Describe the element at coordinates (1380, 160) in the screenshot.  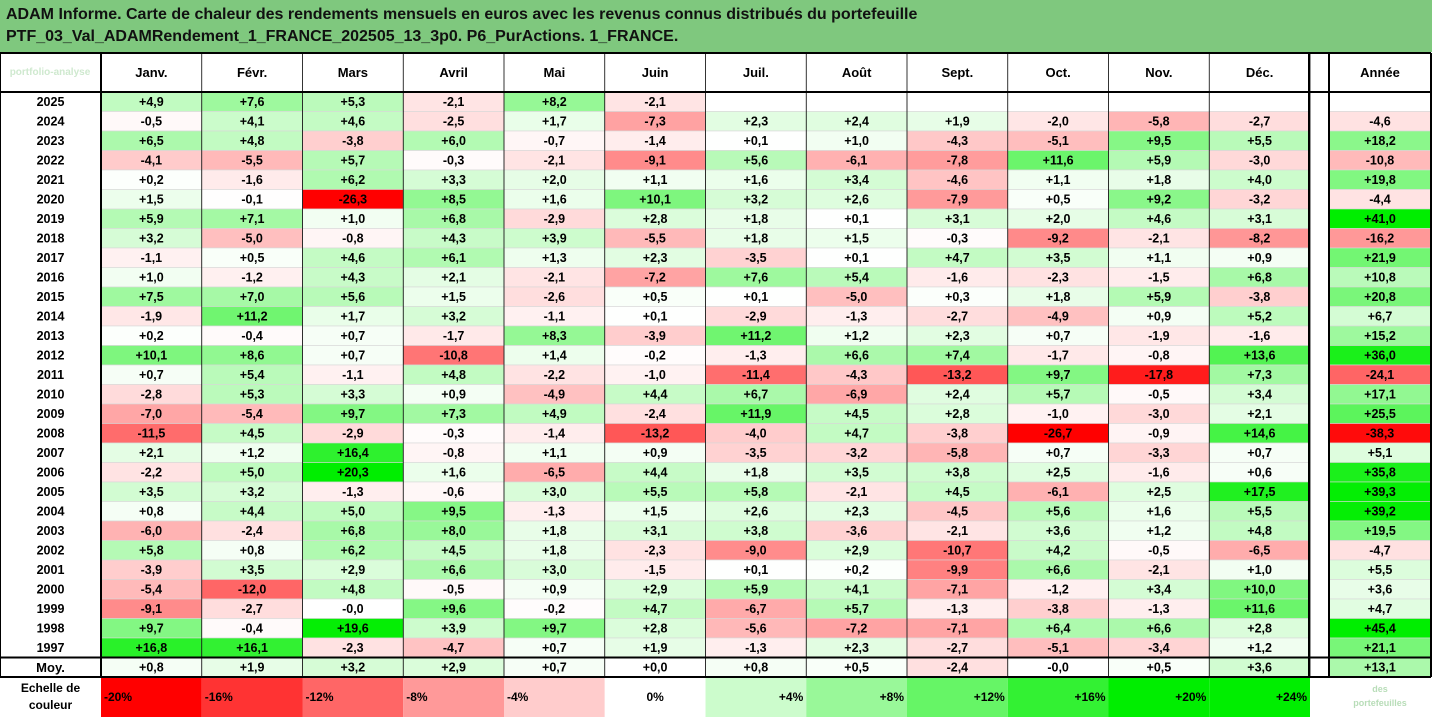
I see `annual-value: -10,8` at that location.